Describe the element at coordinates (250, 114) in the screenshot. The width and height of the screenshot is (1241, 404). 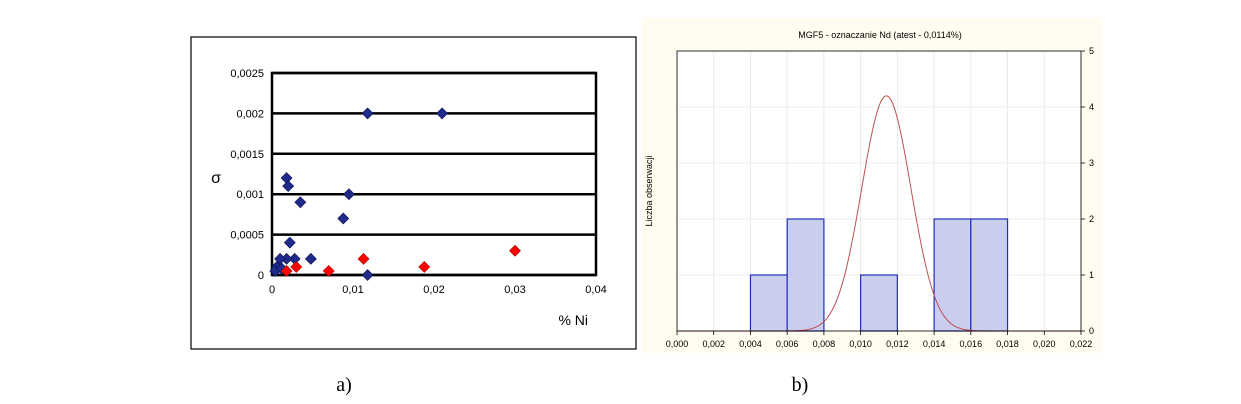
I see `panel-a-y-tick-label: 0,002` at that location.